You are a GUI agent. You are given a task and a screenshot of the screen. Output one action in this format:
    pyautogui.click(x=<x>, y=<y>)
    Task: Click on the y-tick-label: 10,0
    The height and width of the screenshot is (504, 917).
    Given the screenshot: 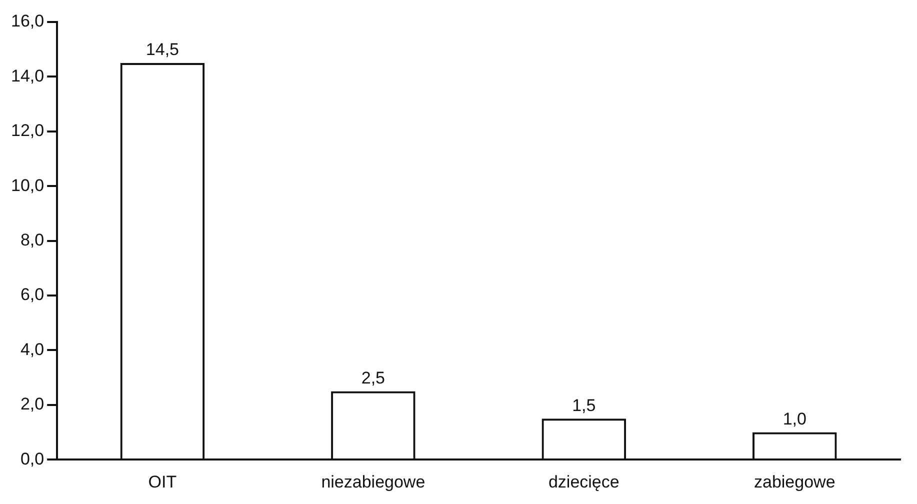 What is the action you would take?
    pyautogui.click(x=27, y=185)
    